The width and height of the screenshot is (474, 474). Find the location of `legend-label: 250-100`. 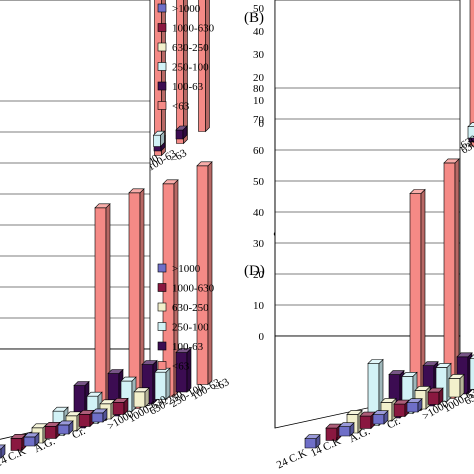

legend-label: 250-100 is located at coordinates (190, 68).